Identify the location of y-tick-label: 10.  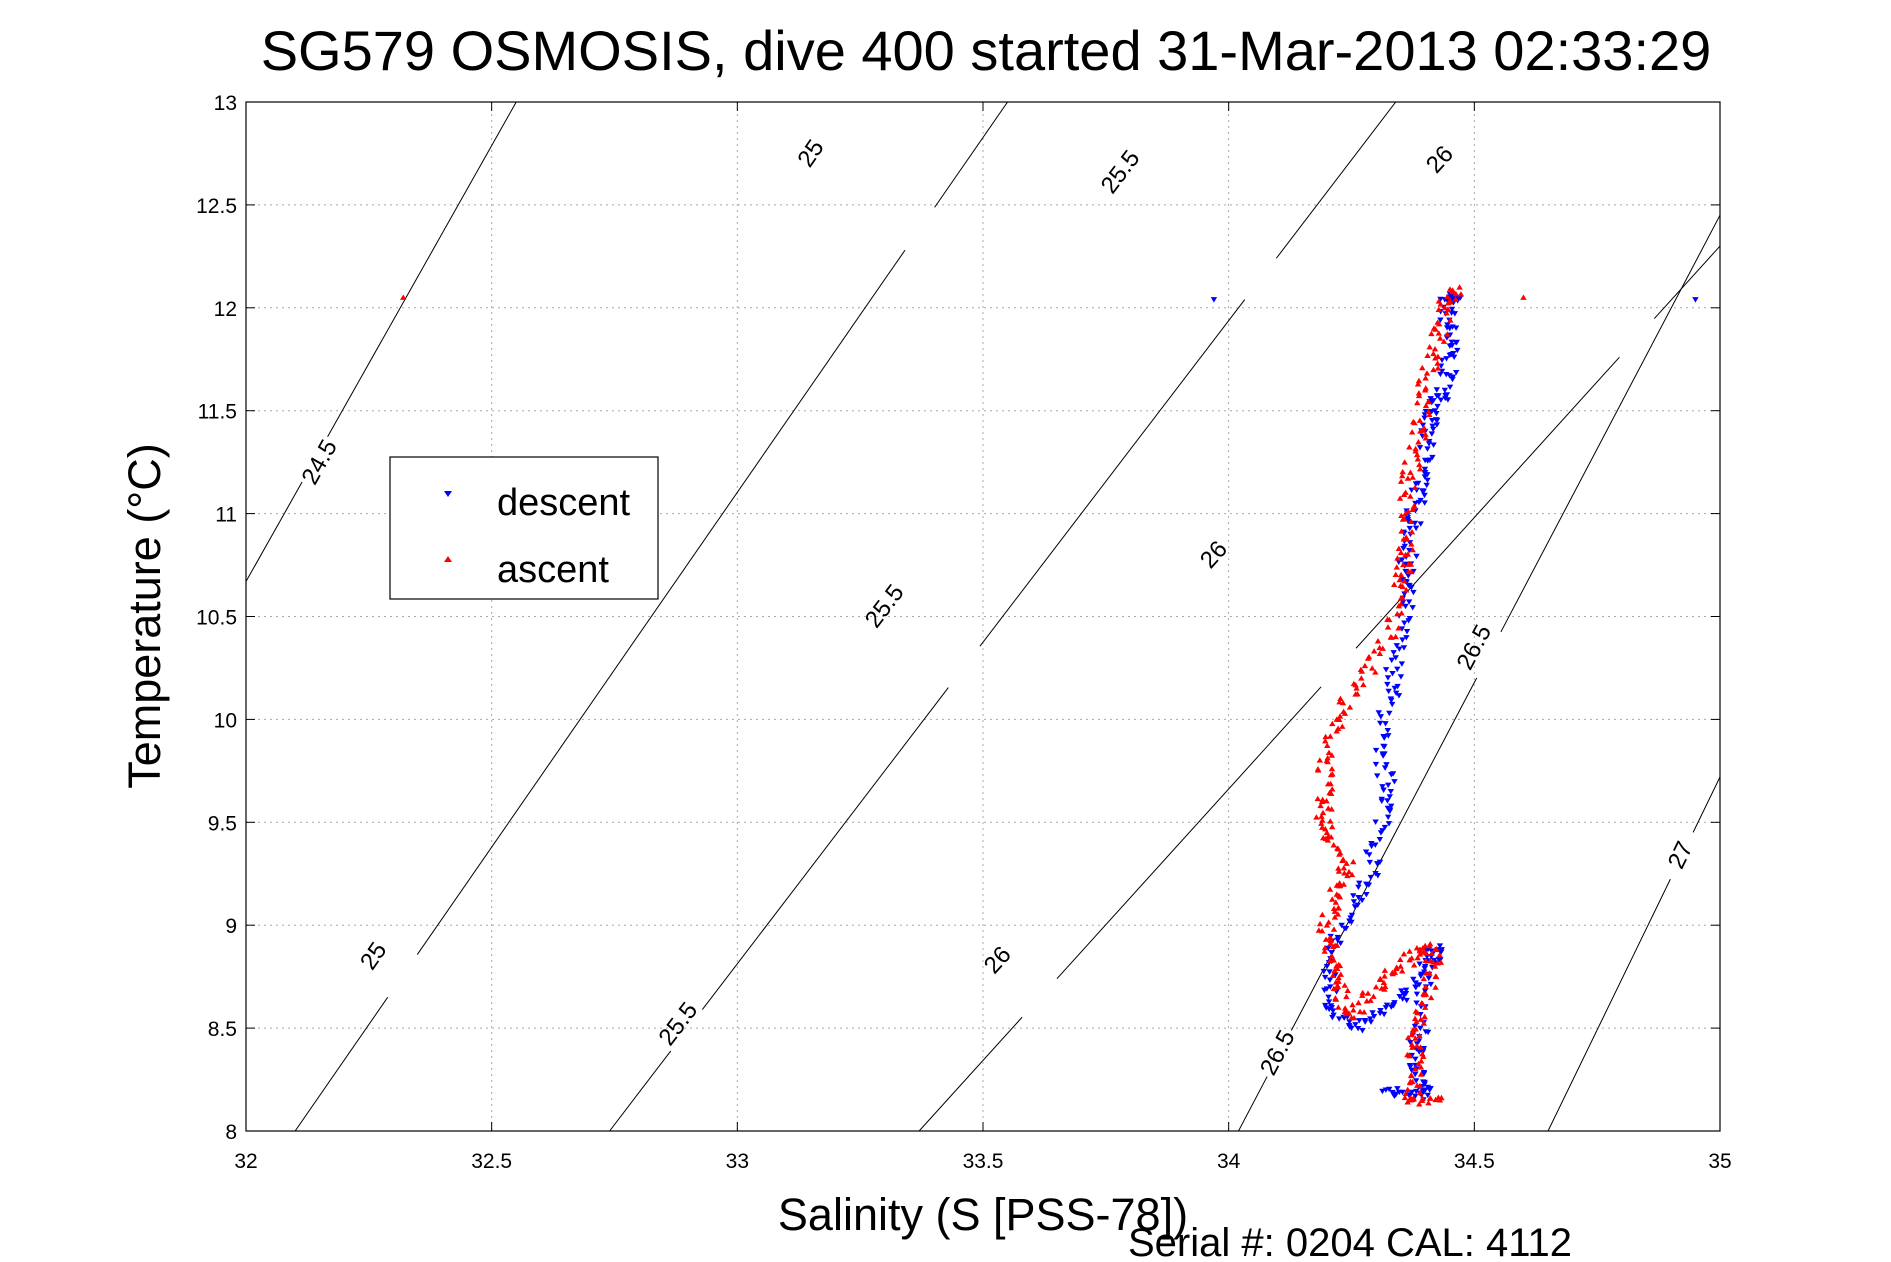
(225, 720).